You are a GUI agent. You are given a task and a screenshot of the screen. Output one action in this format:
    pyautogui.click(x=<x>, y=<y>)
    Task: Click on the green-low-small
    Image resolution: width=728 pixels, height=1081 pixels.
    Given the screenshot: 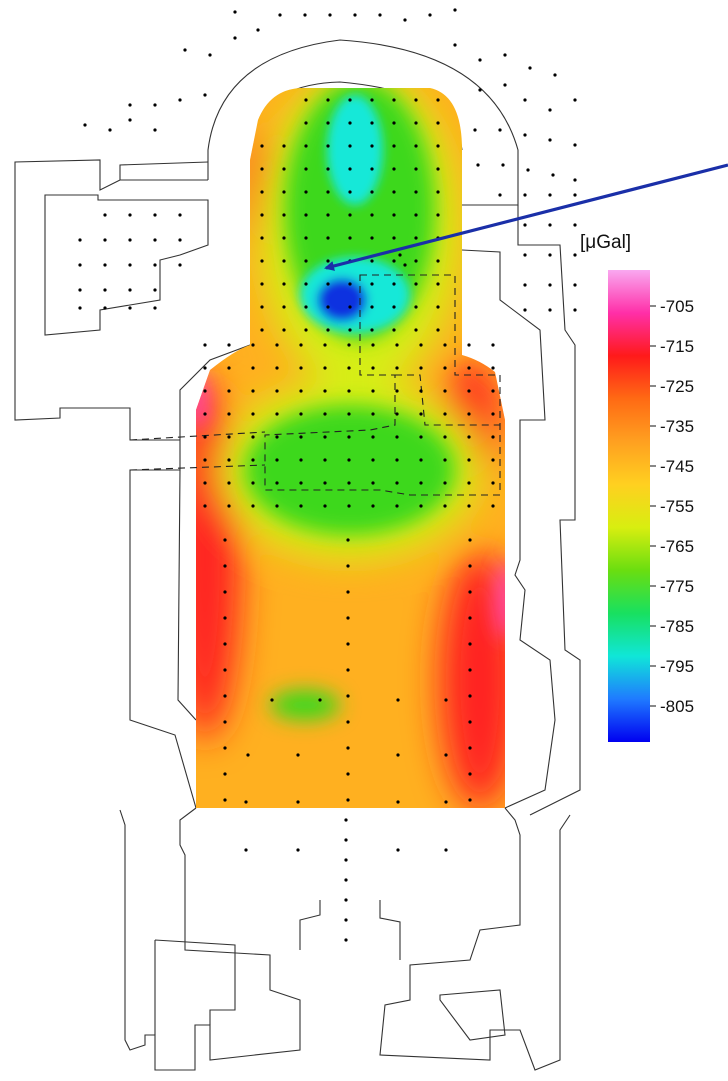 What is the action you would take?
    pyautogui.click(x=305, y=705)
    